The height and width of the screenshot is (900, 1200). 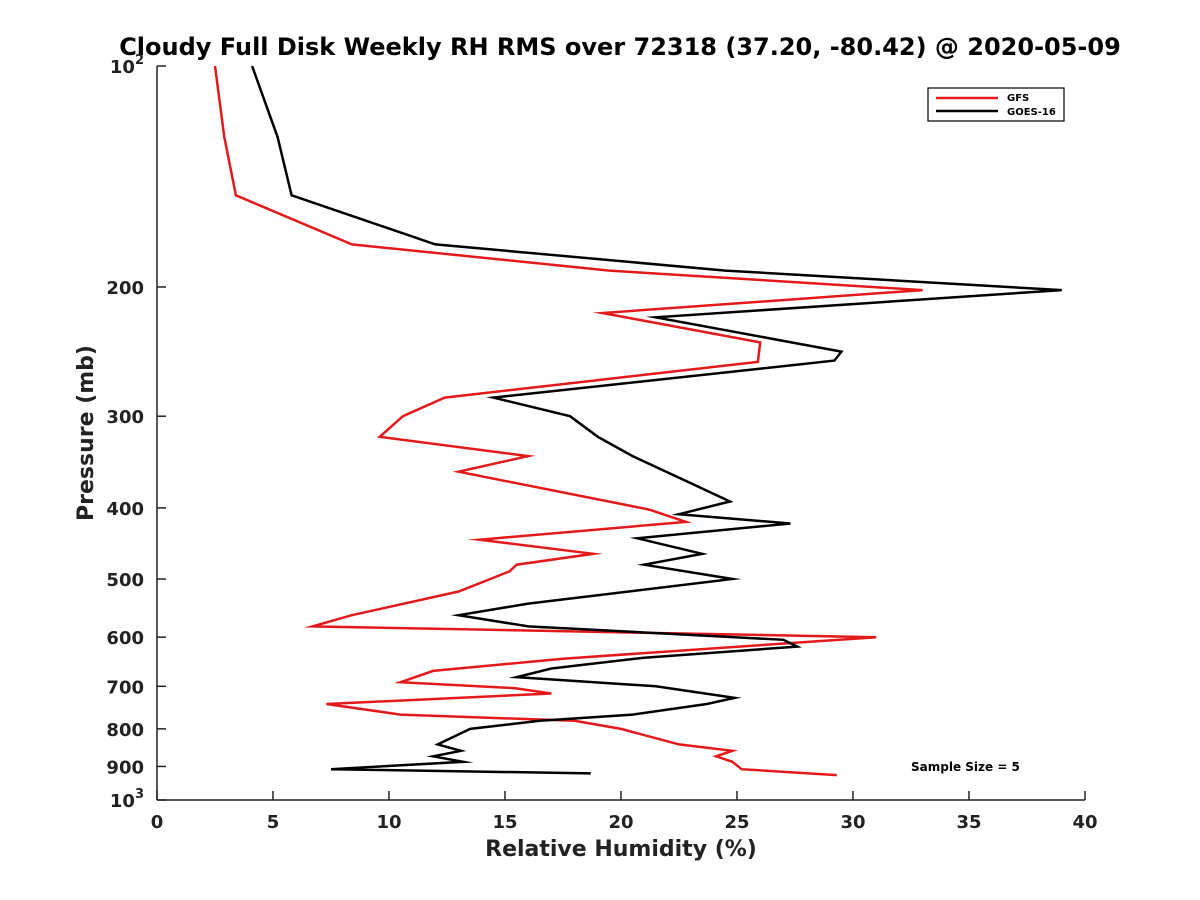 What do you see at coordinates (125, 687) in the screenshot?
I see `y-tick-label: 700` at bounding box center [125, 687].